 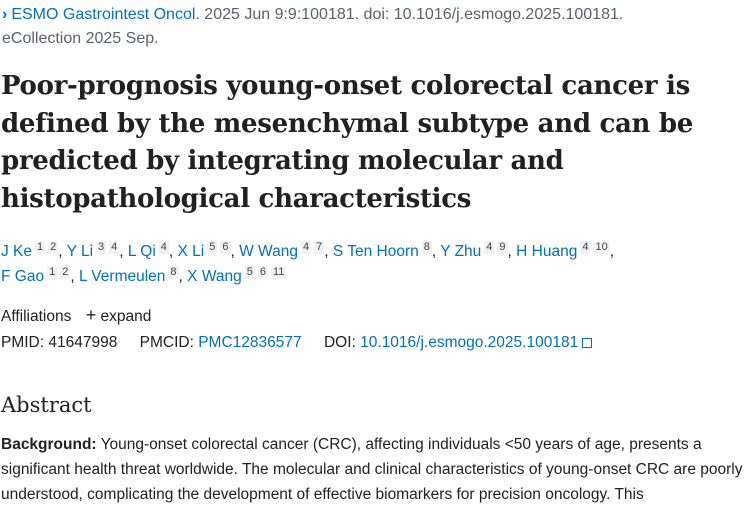 I want to click on doi-value: 10.1016/j.esmogo.2025.100181, so click(x=469, y=342).